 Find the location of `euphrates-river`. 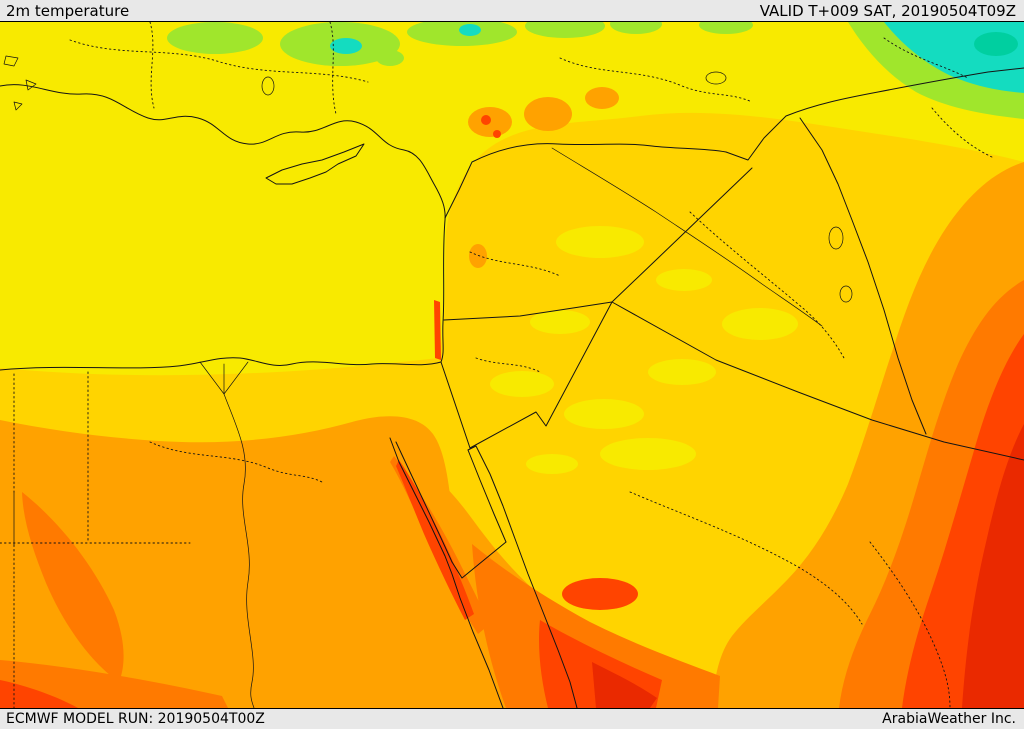

euphrates-river is located at coordinates (687, 237).